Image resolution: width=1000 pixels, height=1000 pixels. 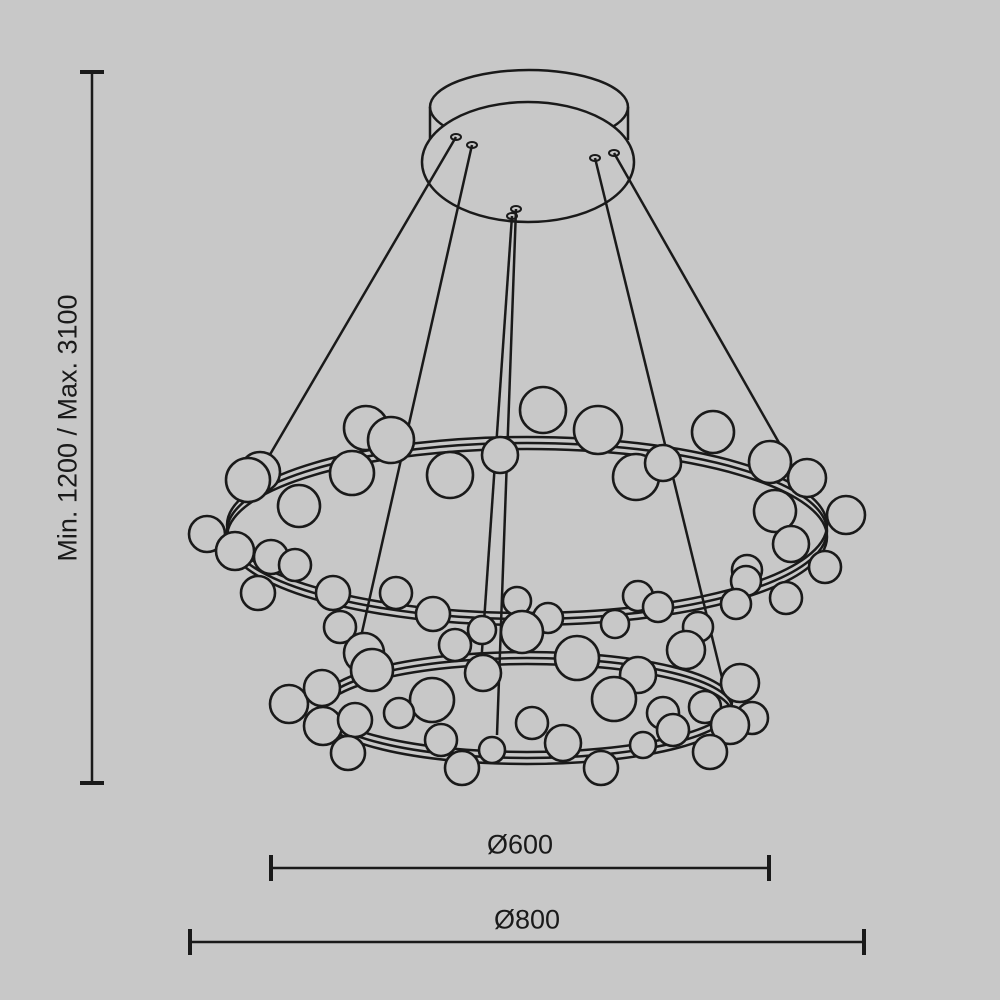 What do you see at coordinates (67, 428) in the screenshot?
I see `height-dimension-label: Min. 1200 / Max. 3100` at bounding box center [67, 428].